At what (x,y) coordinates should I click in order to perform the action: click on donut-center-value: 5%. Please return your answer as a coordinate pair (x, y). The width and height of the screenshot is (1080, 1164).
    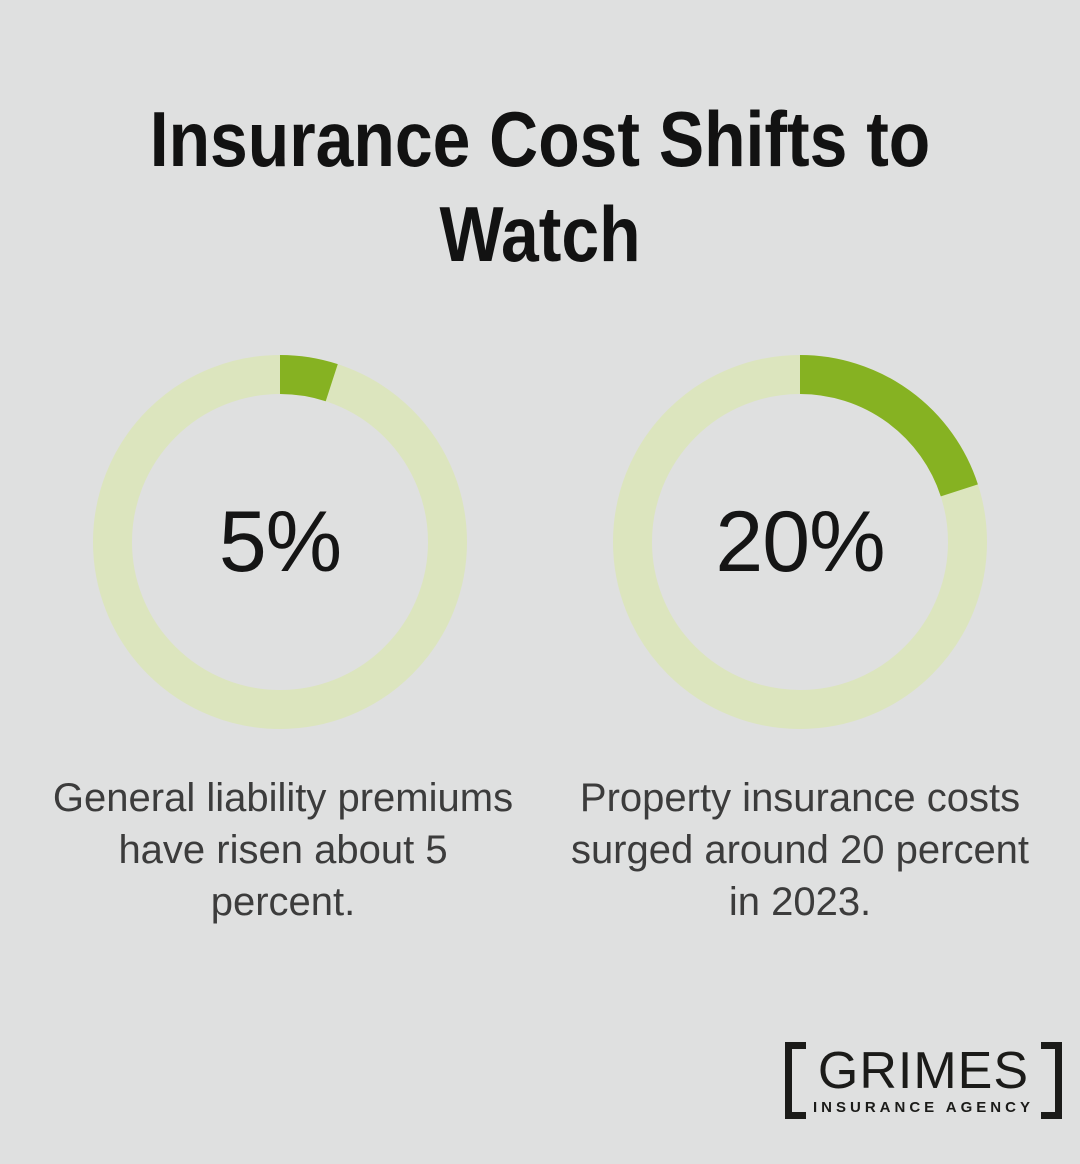
    Looking at the image, I should click on (280, 541).